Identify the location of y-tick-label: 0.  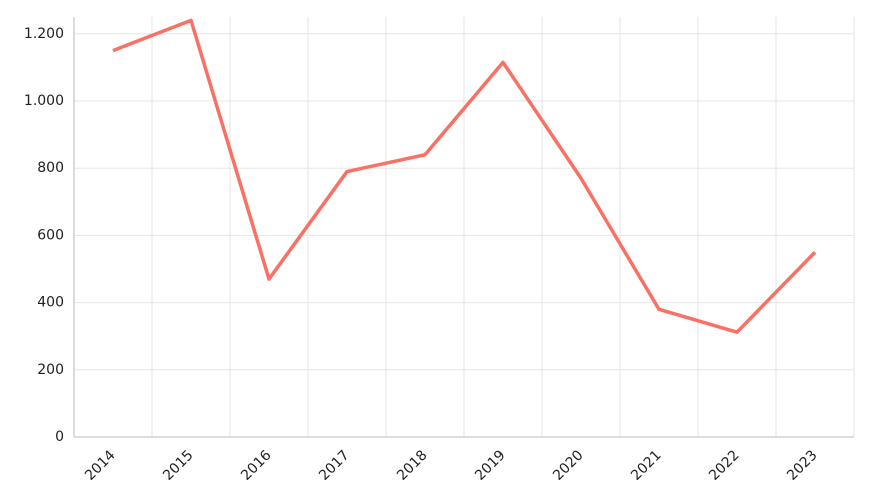
(59, 437).